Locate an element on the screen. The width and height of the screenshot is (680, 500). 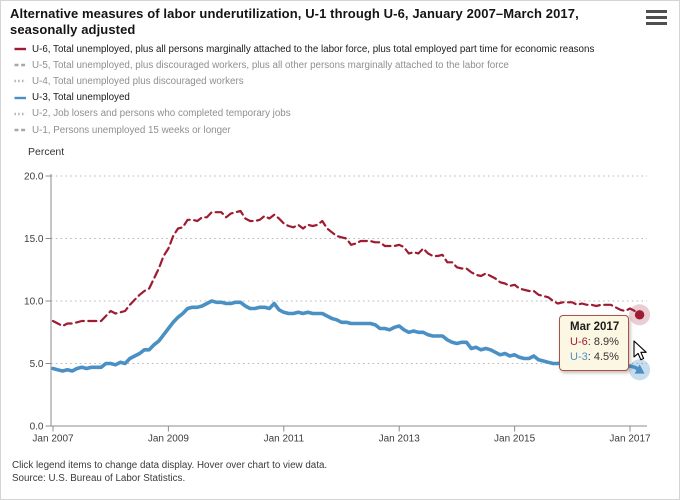
u6-end-marker-icon is located at coordinates (639, 315).